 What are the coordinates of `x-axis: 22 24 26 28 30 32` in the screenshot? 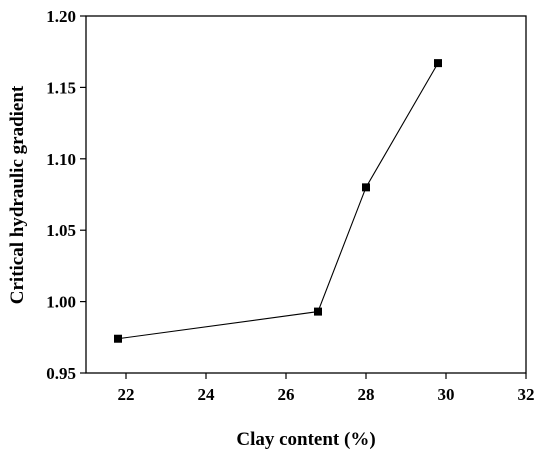 It's located at (326, 388).